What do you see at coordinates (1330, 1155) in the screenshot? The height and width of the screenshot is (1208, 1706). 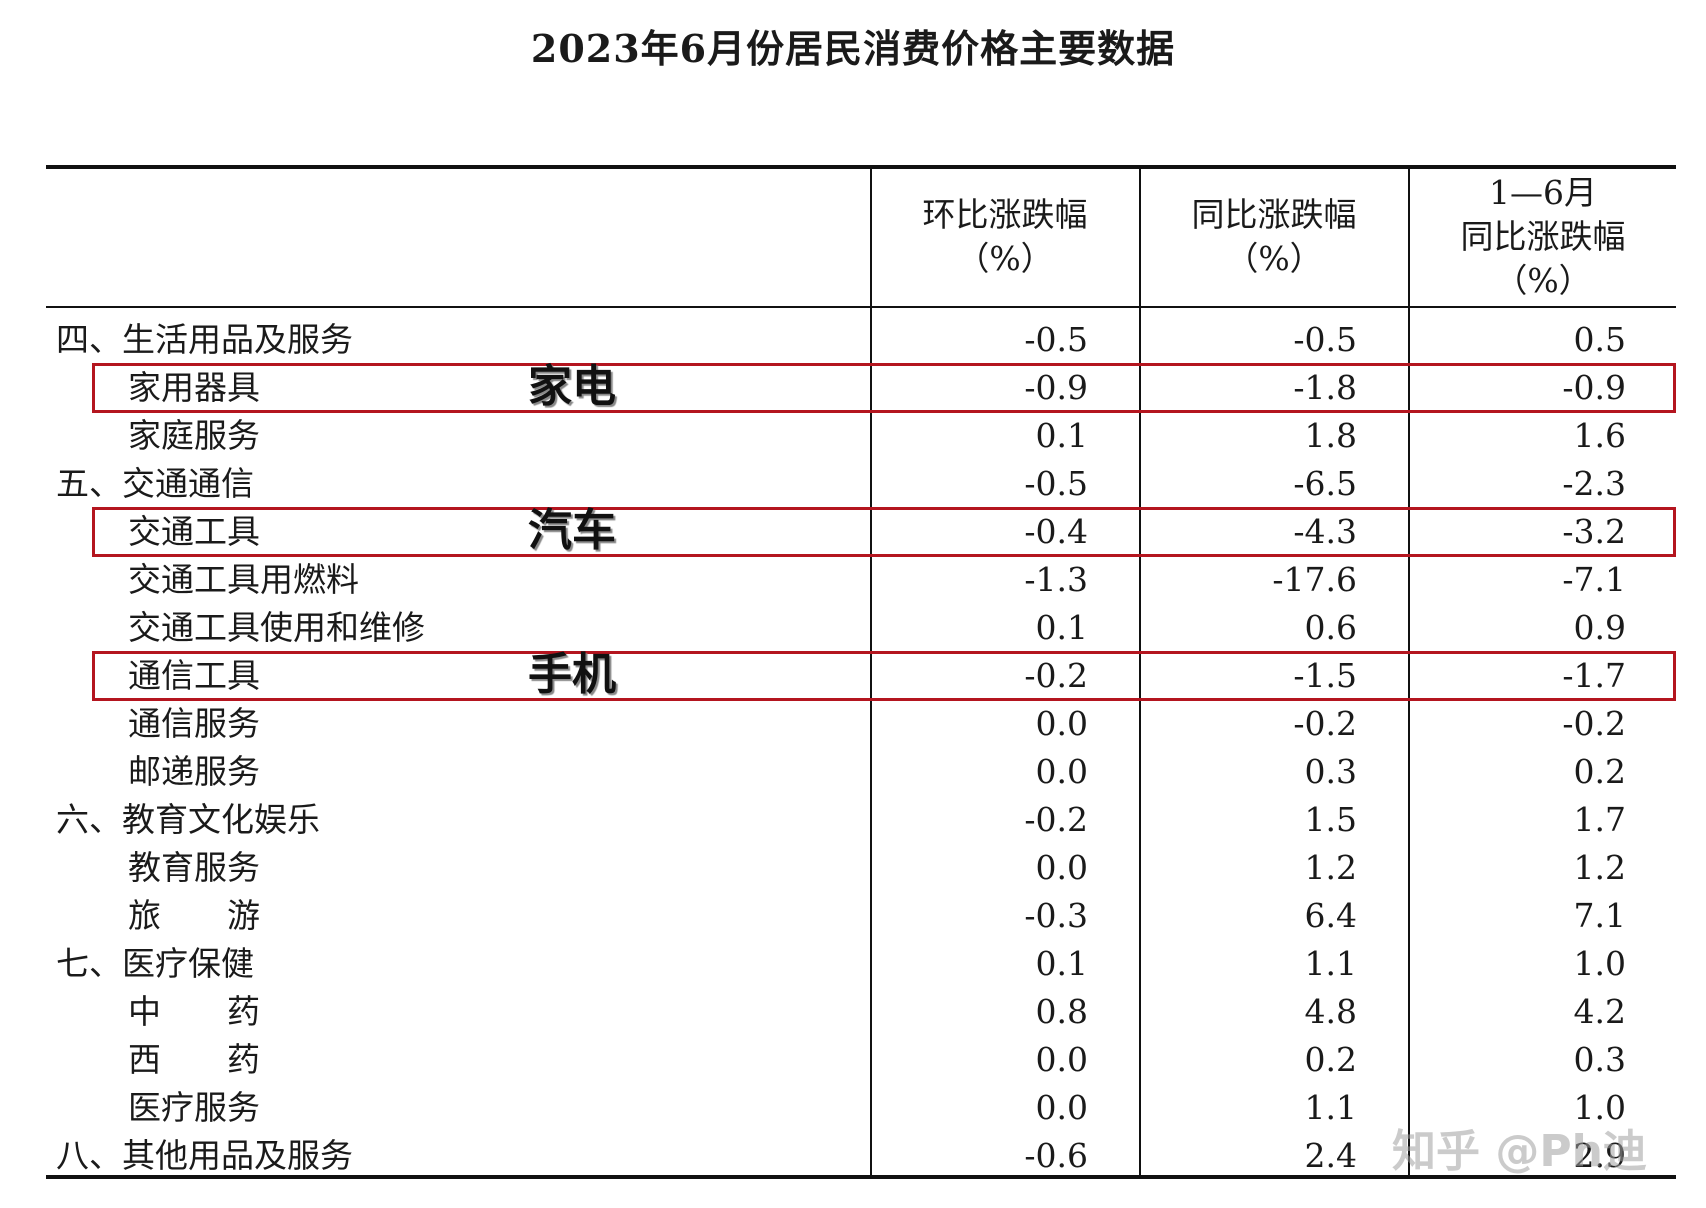 I see `row-value: 2.4` at bounding box center [1330, 1155].